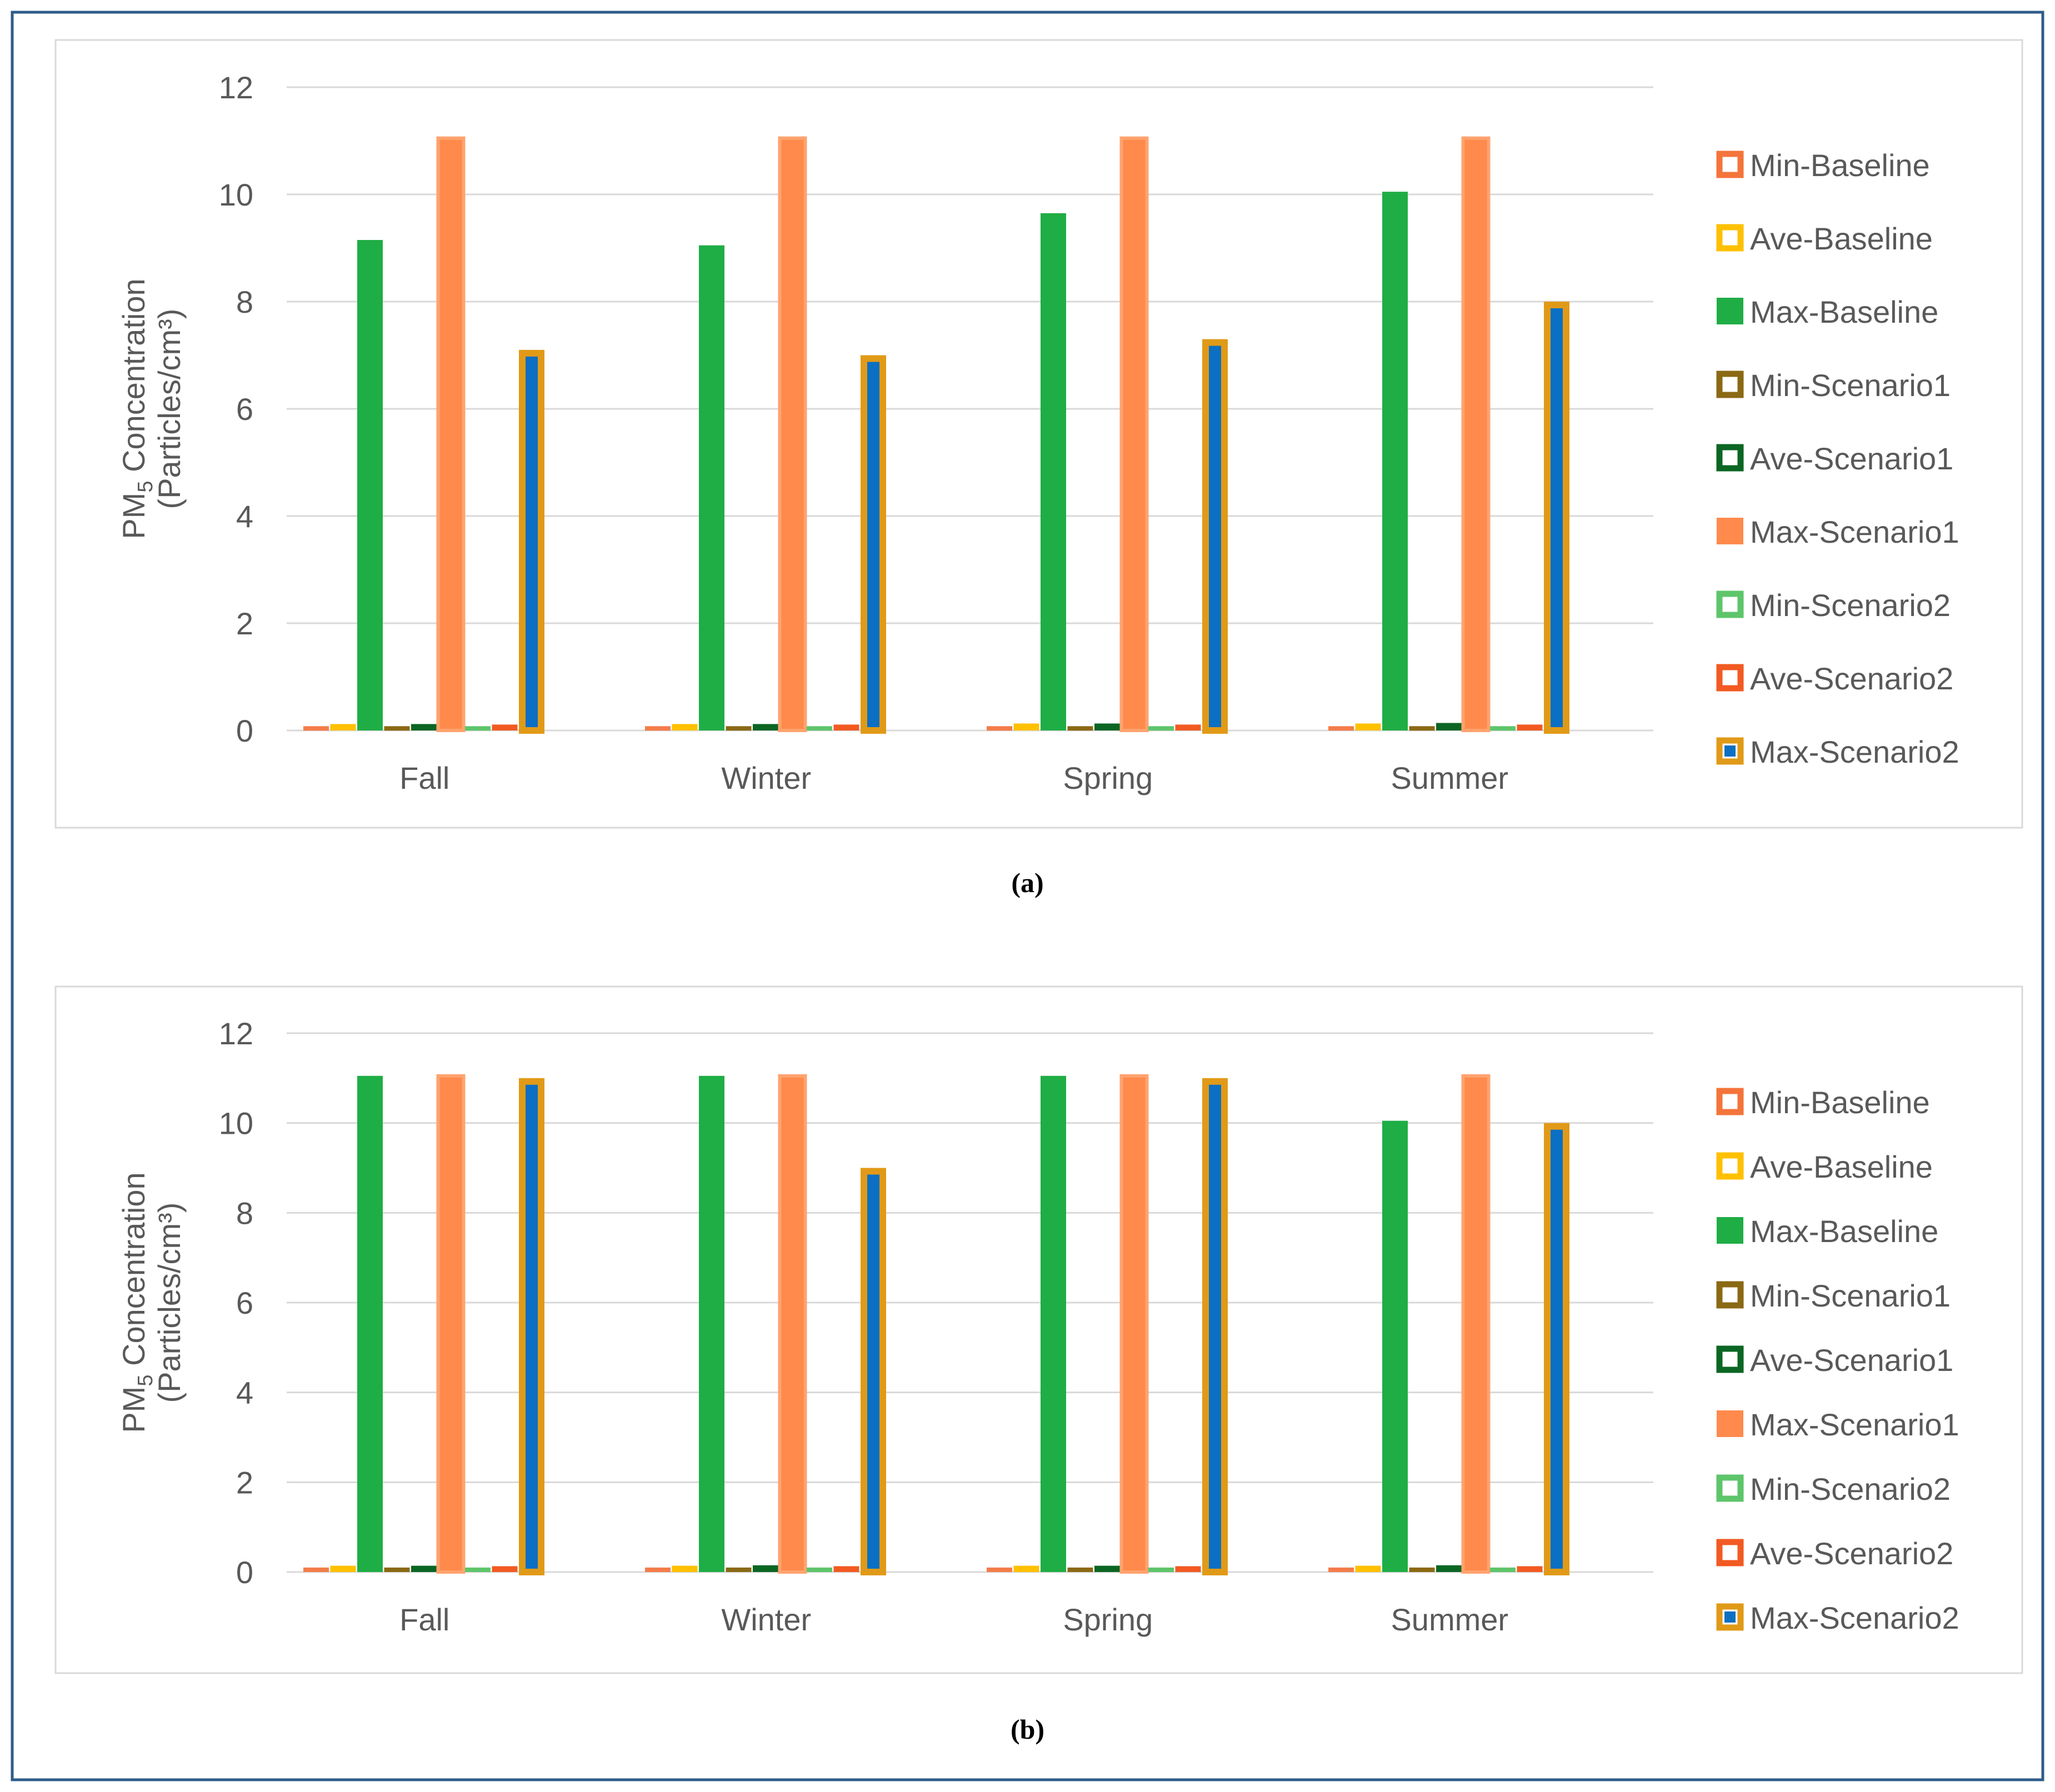 The height and width of the screenshot is (1792, 2055). I want to click on bar-max-baseline-fall, so click(370, 1323).